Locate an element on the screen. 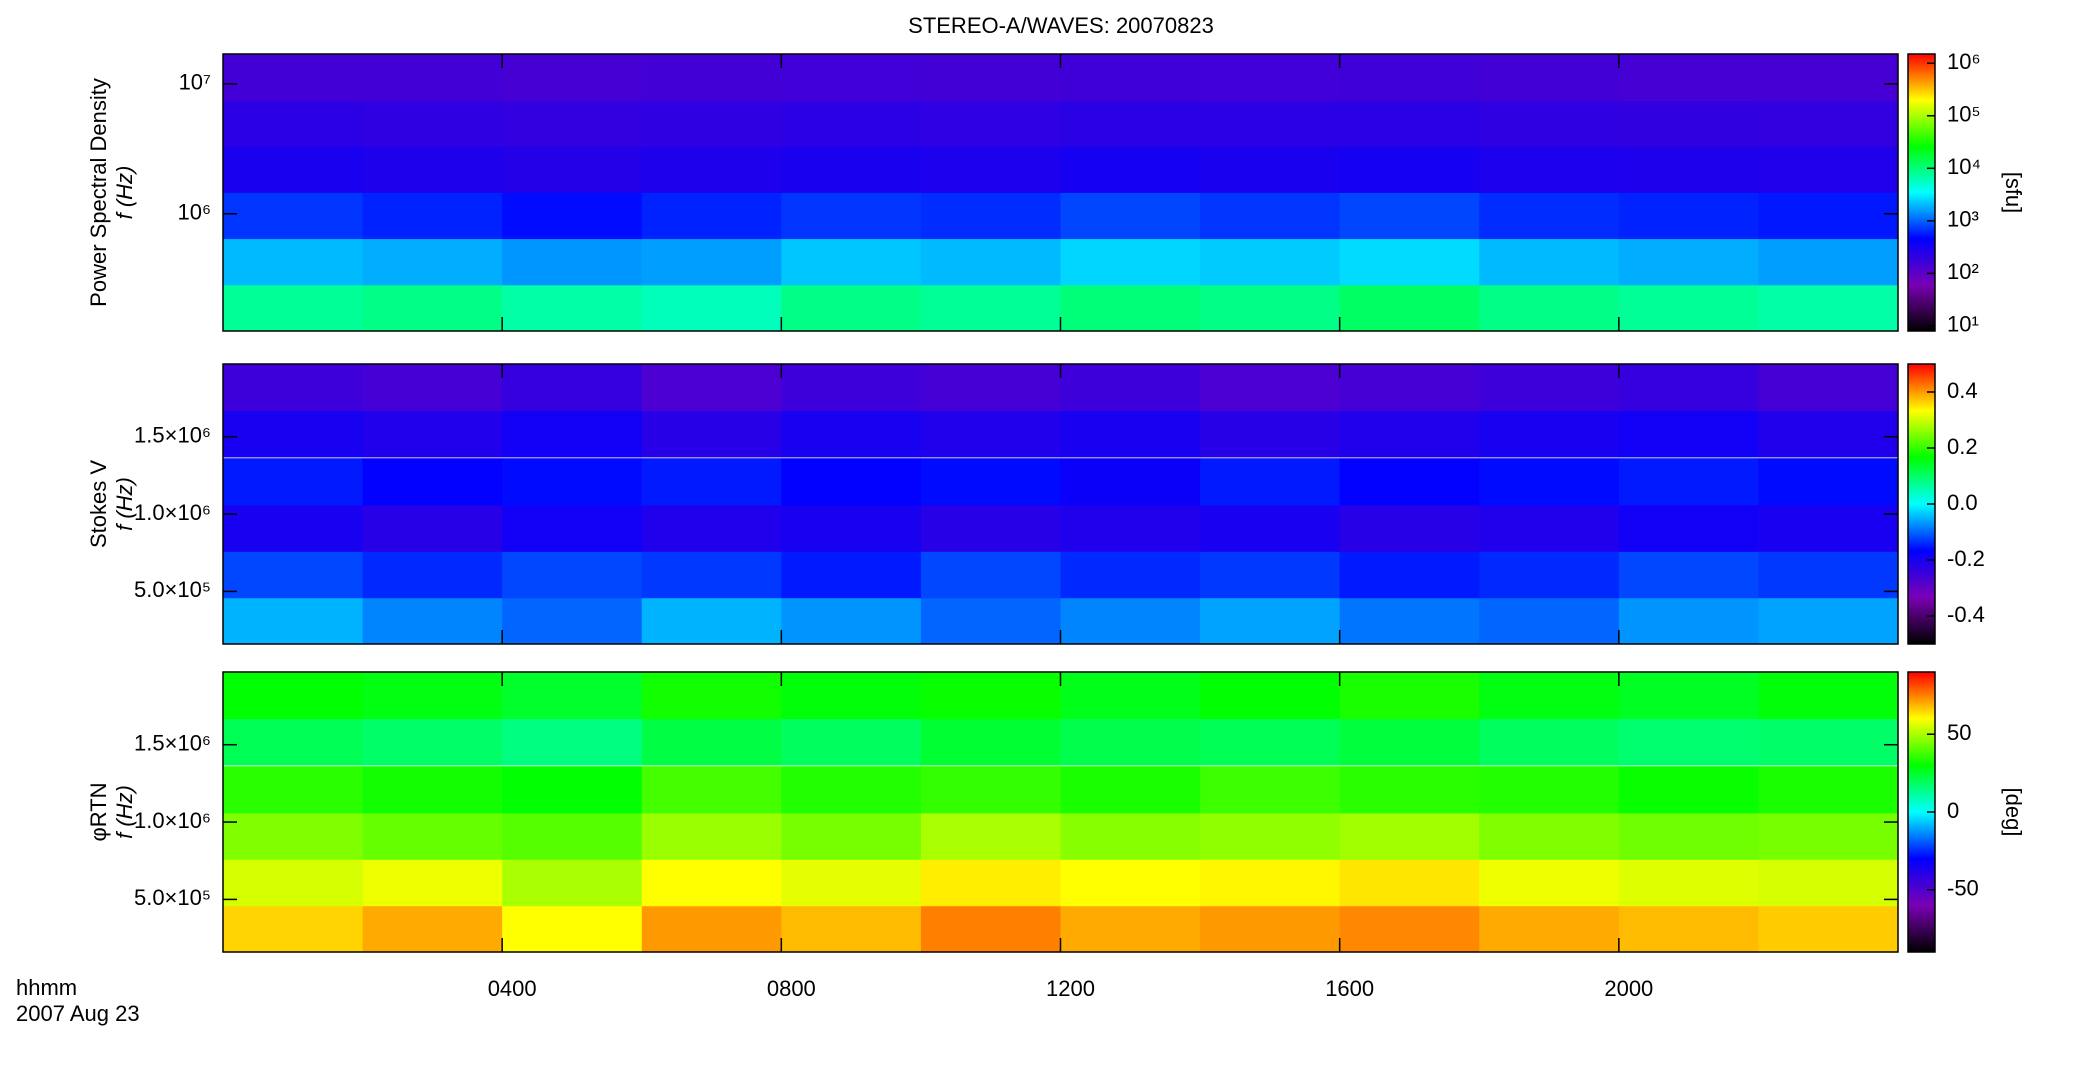  colorbar-tick-label: 10⁶ is located at coordinates (1964, 61).